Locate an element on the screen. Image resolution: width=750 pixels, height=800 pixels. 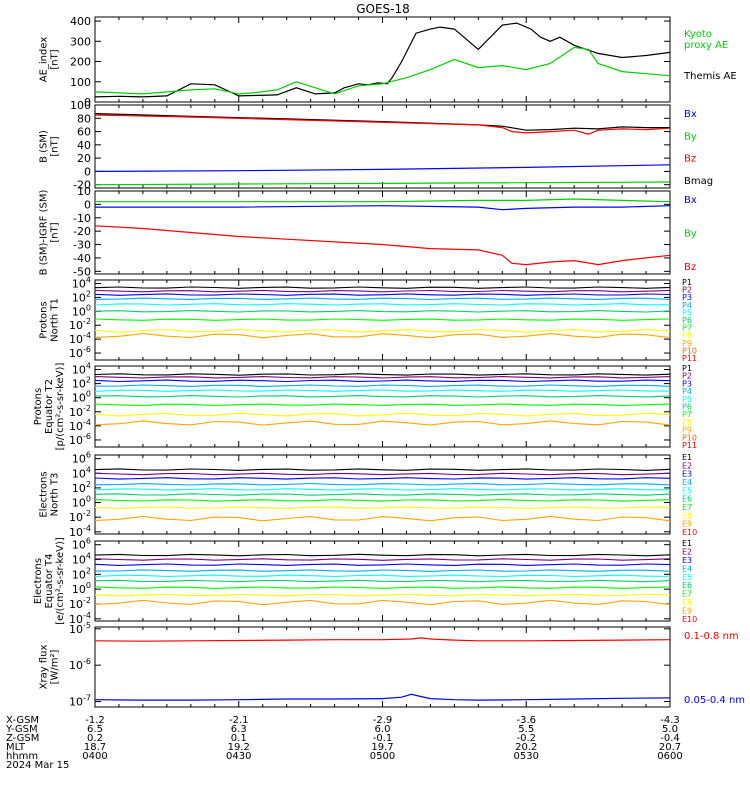
footer-row-label: Z-GSM is located at coordinates (22, 738).